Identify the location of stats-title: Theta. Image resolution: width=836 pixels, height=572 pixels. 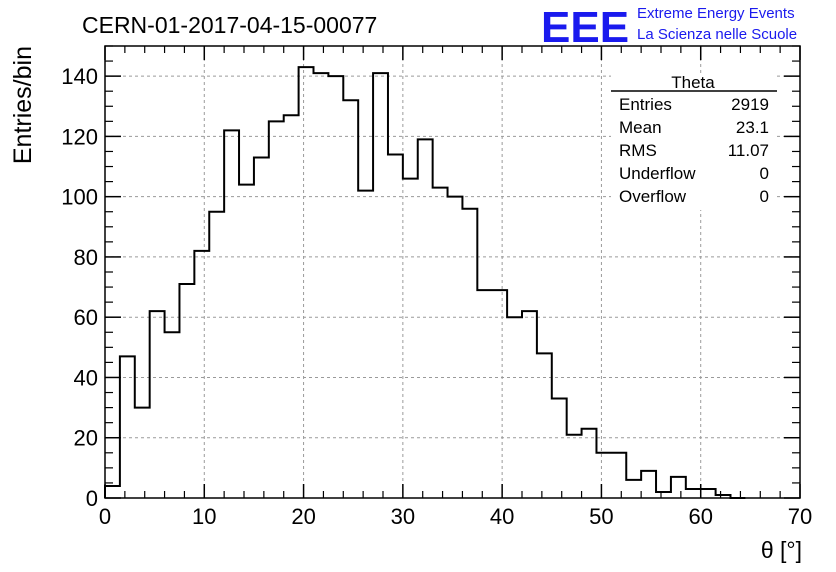
(693, 82).